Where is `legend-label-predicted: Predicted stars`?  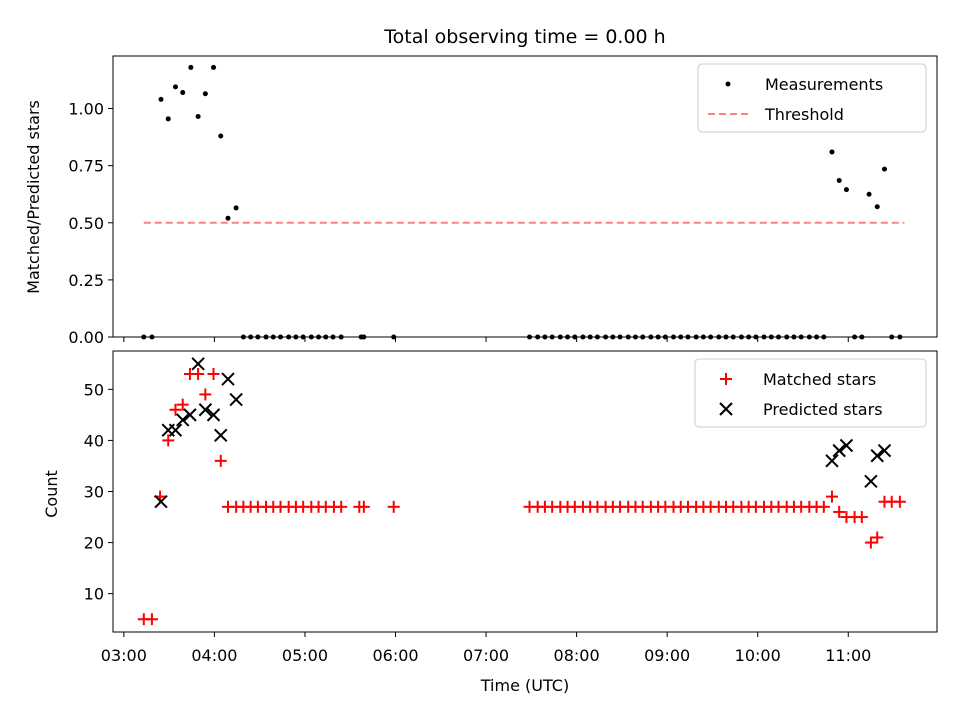
legend-label-predicted: Predicted stars is located at coordinates (823, 409).